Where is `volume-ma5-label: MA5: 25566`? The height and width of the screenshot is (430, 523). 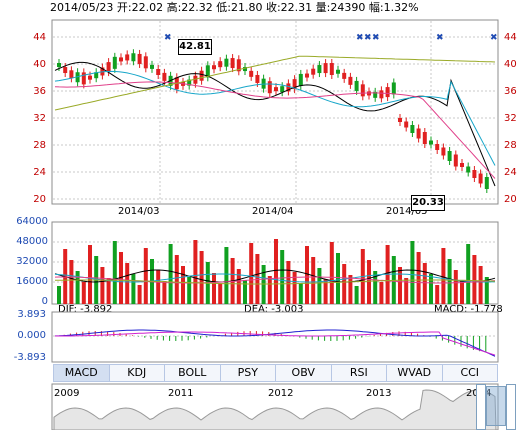 volume-ma5-label: MA5: 25566 is located at coordinates (110, 229).